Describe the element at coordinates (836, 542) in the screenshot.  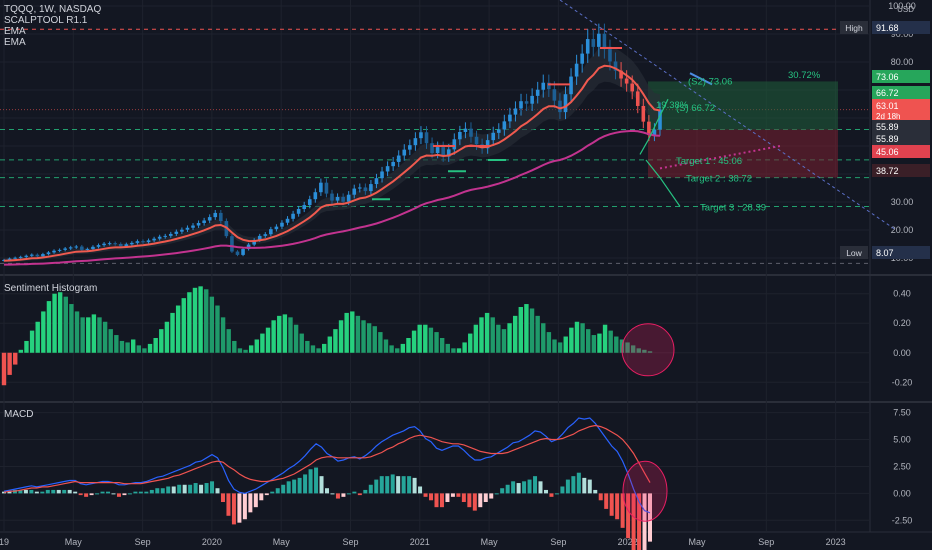
I see `time-axis-tick: 2023` at that location.